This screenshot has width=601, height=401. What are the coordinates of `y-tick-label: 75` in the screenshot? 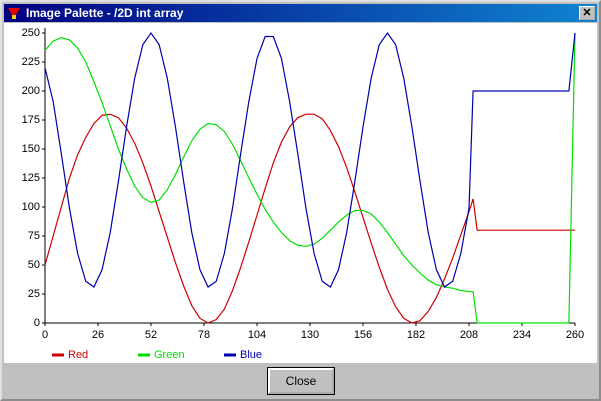 It's located at (34, 236).